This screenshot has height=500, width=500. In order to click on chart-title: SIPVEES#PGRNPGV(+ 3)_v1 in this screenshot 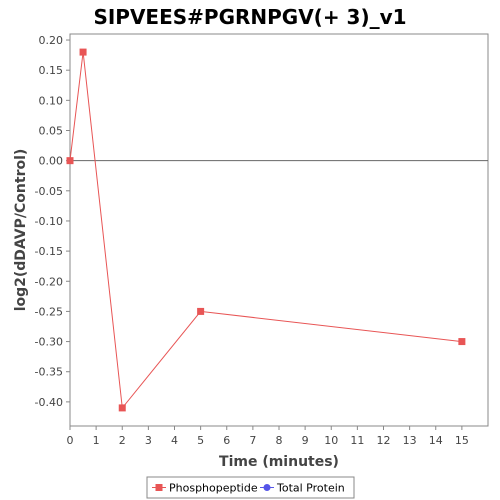, I will do `click(249, 17)`.